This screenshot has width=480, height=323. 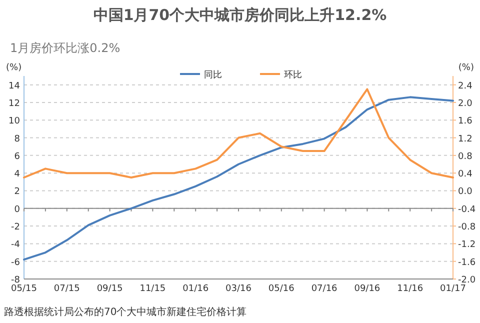 I want to click on legend-label: 同比, so click(x=213, y=75).